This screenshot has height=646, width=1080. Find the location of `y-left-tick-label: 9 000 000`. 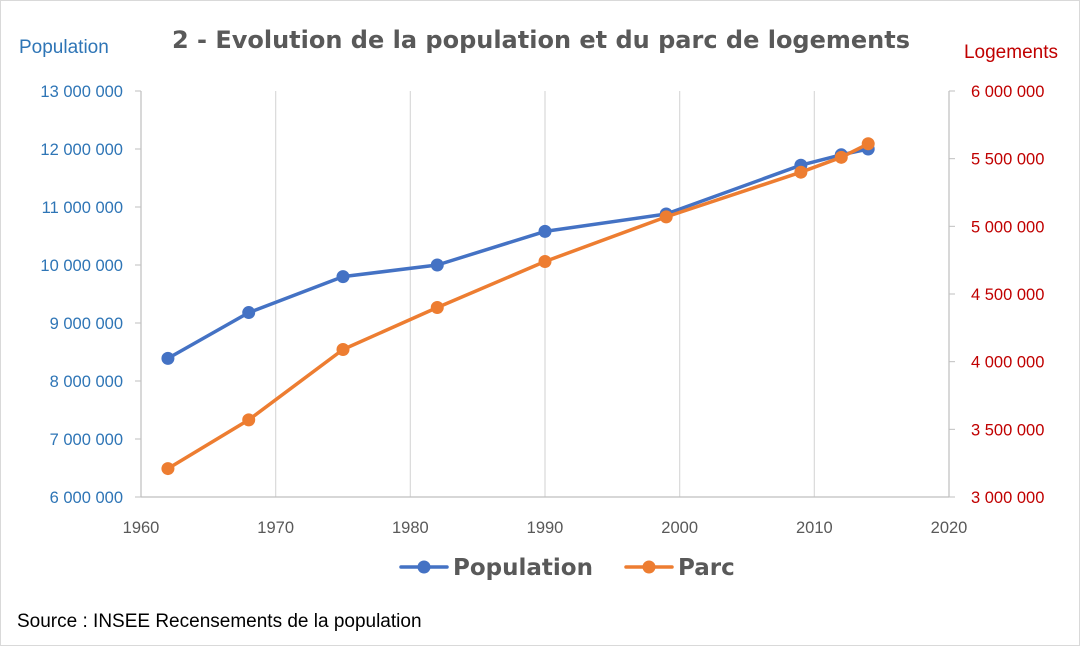

y-left-tick-label: 9 000 000 is located at coordinates (86, 324).